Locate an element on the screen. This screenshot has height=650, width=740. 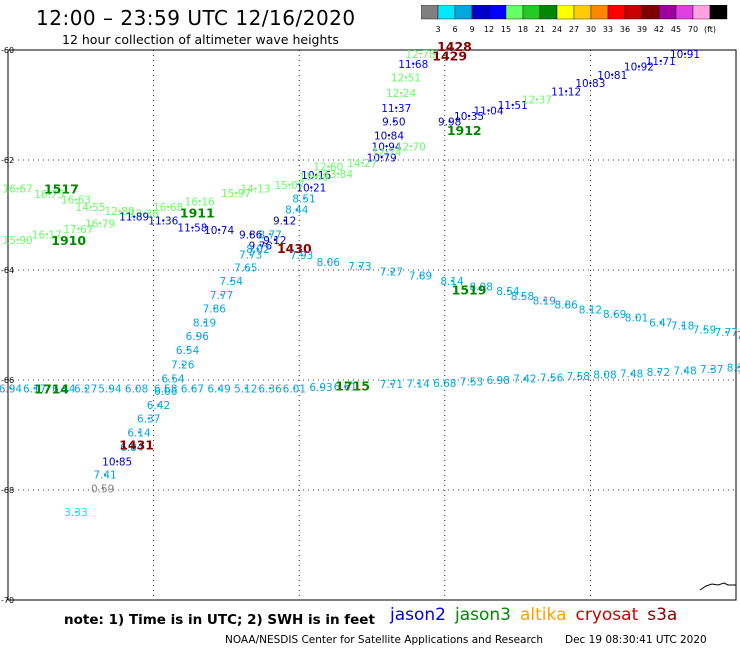
wave-height-label: 6.36 is located at coordinates (270, 389).